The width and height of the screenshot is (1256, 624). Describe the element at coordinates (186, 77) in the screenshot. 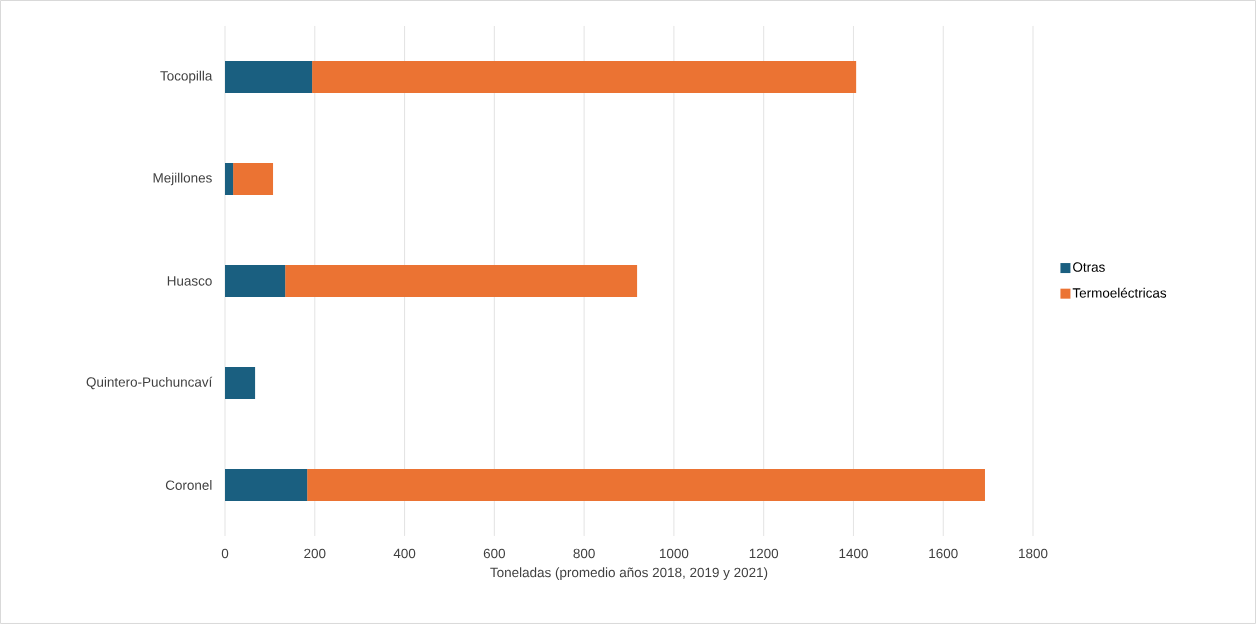

I see `y-tick-label: Tocopilla` at that location.